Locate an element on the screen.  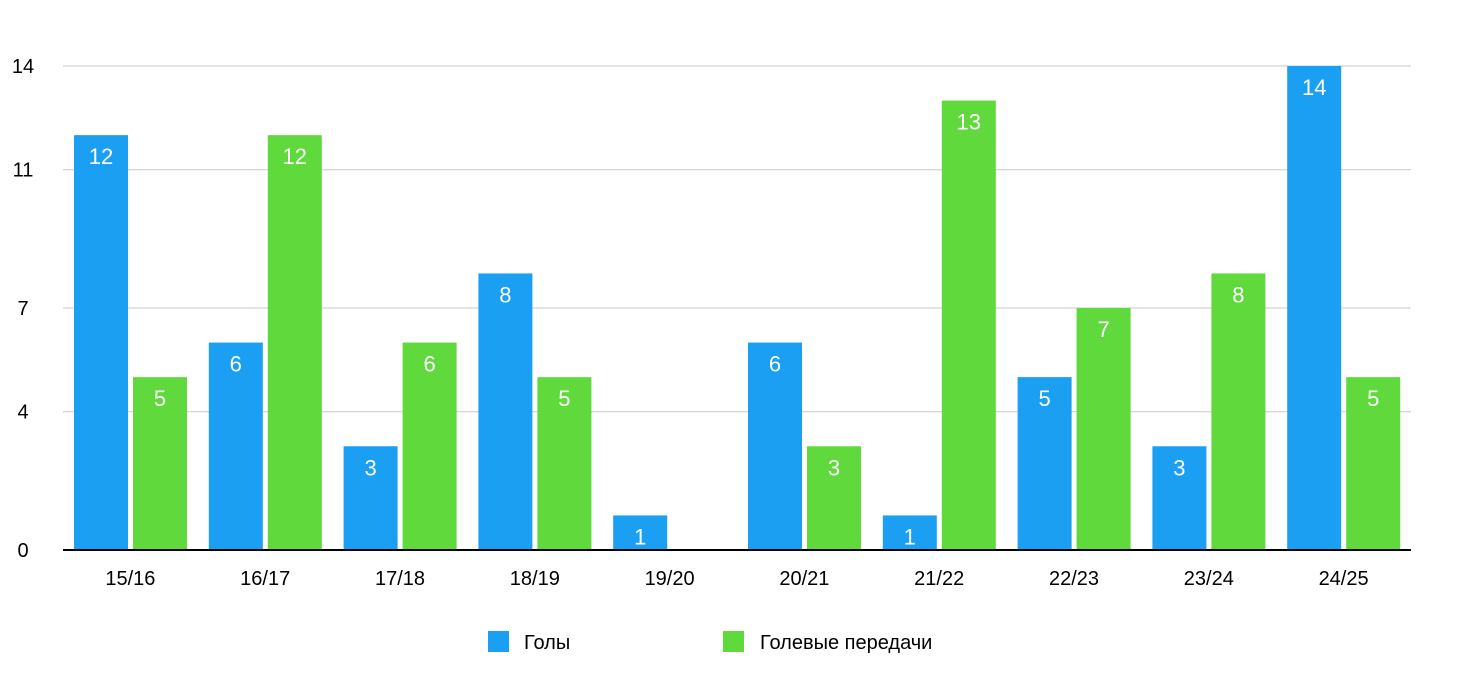
x-tick-label: 18/19 is located at coordinates (535, 579).